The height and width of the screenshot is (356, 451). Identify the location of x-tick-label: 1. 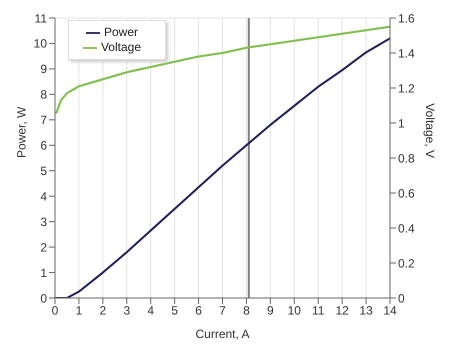
(79, 311).